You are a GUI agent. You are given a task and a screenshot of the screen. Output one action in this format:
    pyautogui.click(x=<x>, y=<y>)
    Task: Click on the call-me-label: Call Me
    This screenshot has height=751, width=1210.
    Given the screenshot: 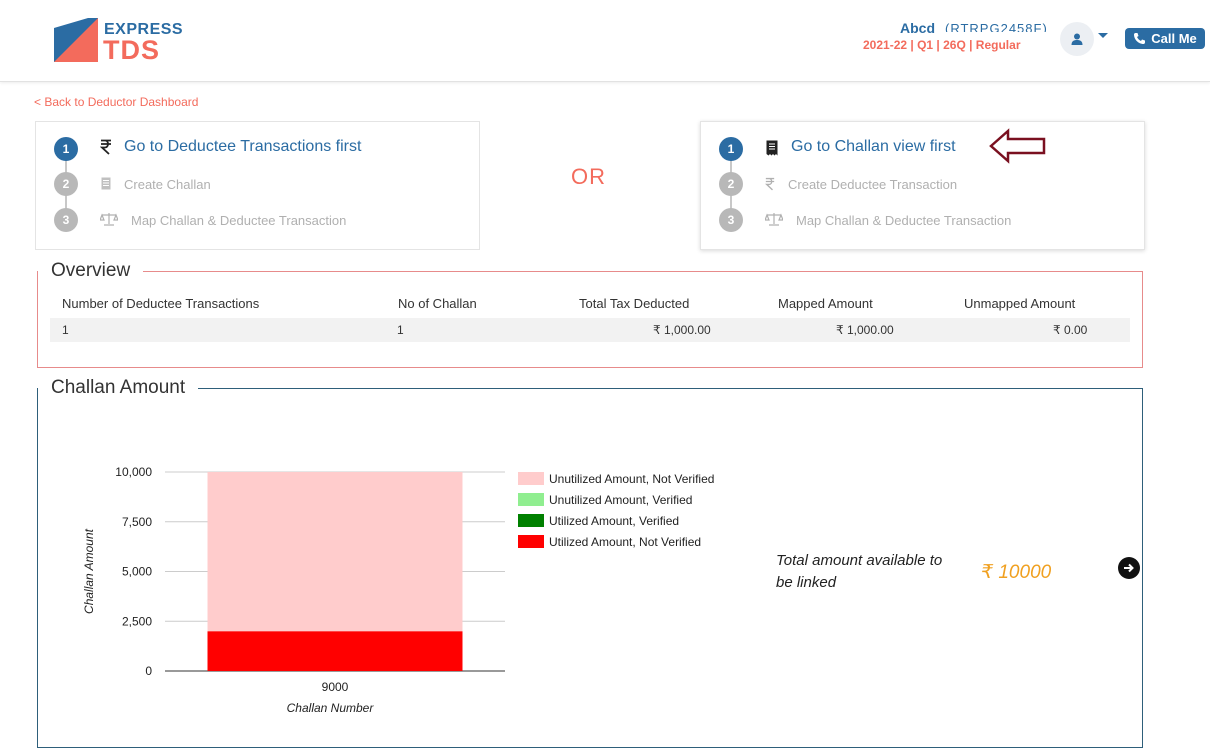 What is the action you would take?
    pyautogui.click(x=1174, y=38)
    